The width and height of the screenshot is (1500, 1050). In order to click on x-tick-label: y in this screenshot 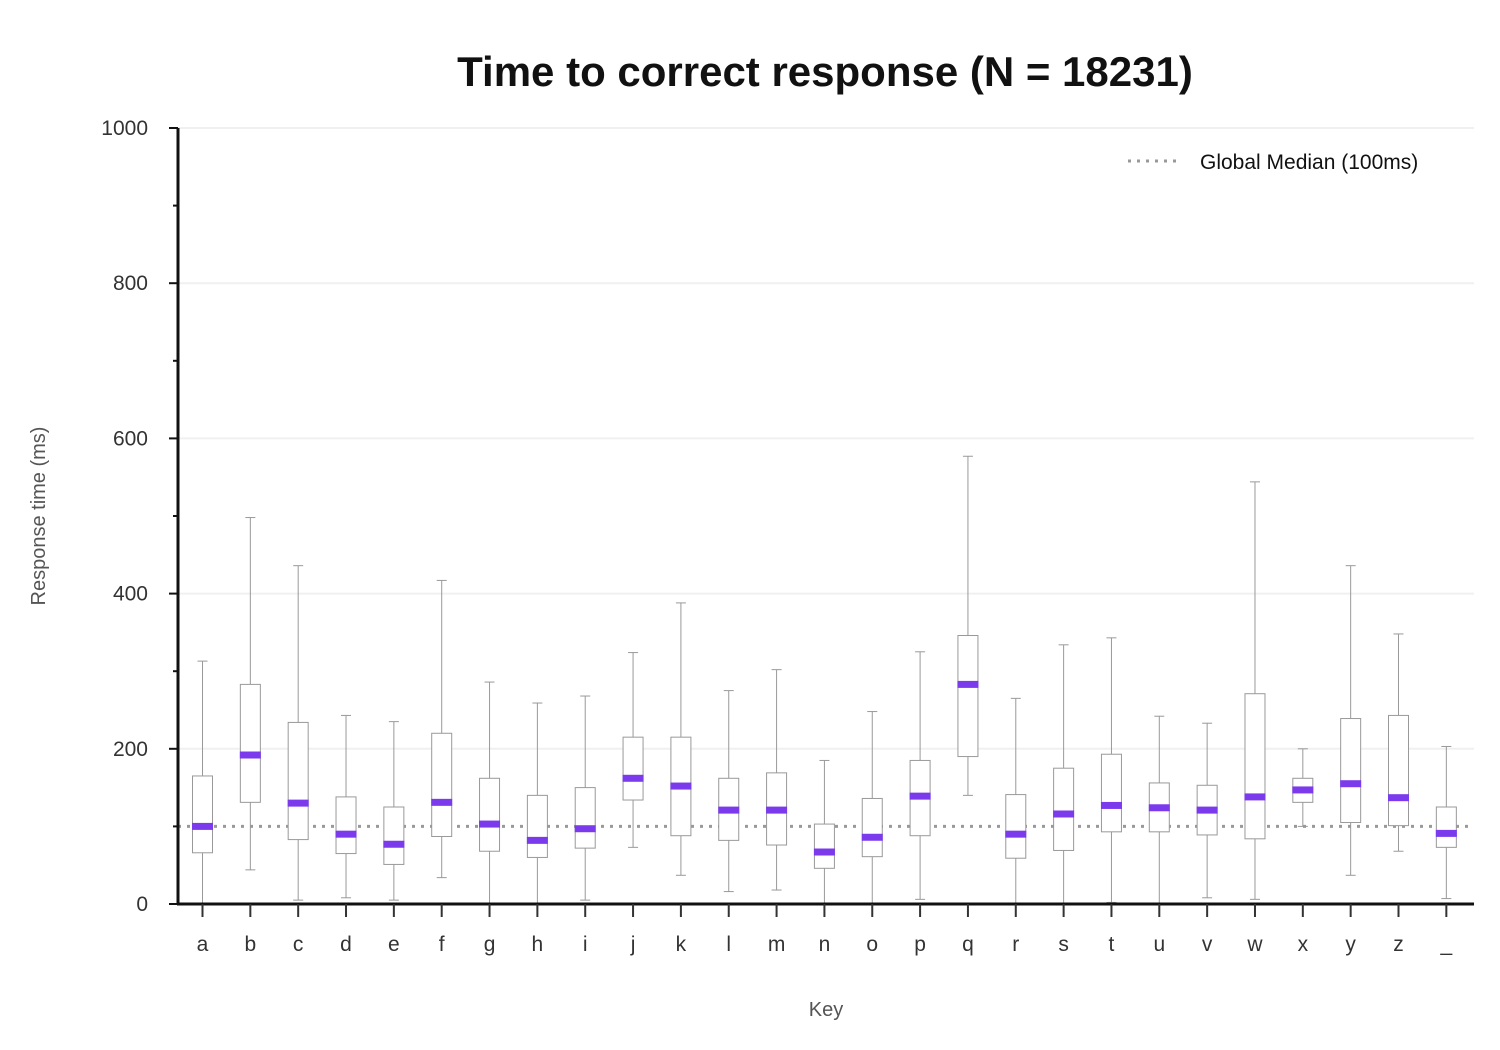, I will do `click(1350, 944)`.